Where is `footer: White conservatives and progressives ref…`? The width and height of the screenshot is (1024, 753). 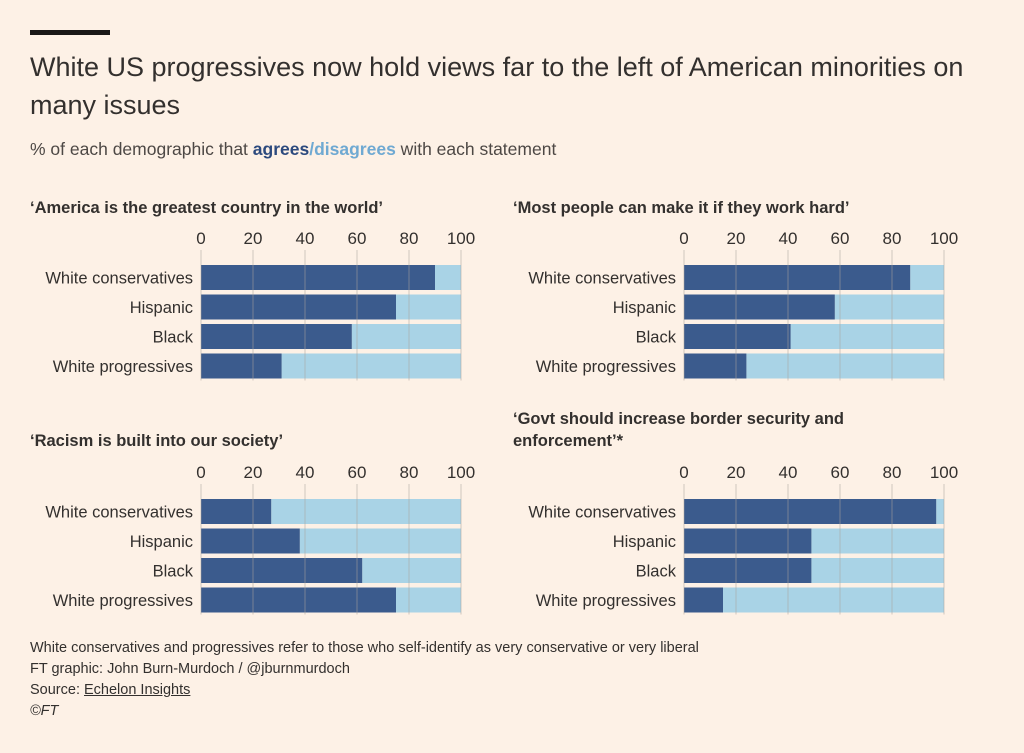 footer: White conservatives and progressives ref… is located at coordinates (364, 680).